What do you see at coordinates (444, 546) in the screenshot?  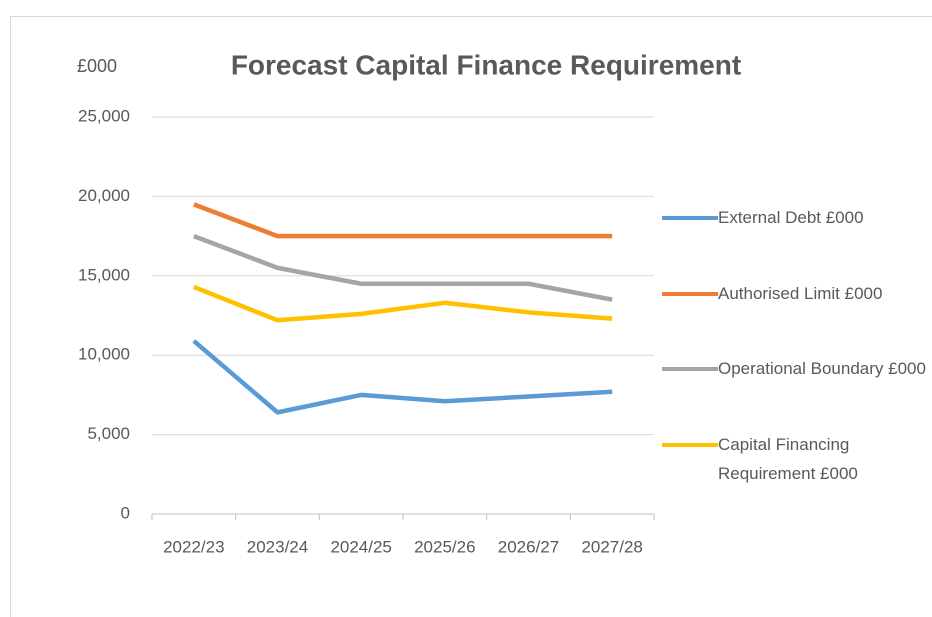 I see `x-tick-label: 2025/26` at bounding box center [444, 546].